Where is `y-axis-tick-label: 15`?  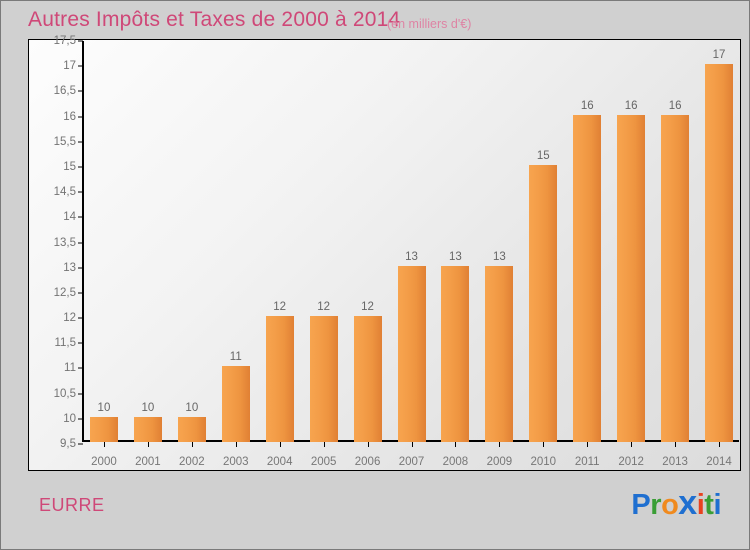
y-axis-tick-label: 15 is located at coordinates (69, 166).